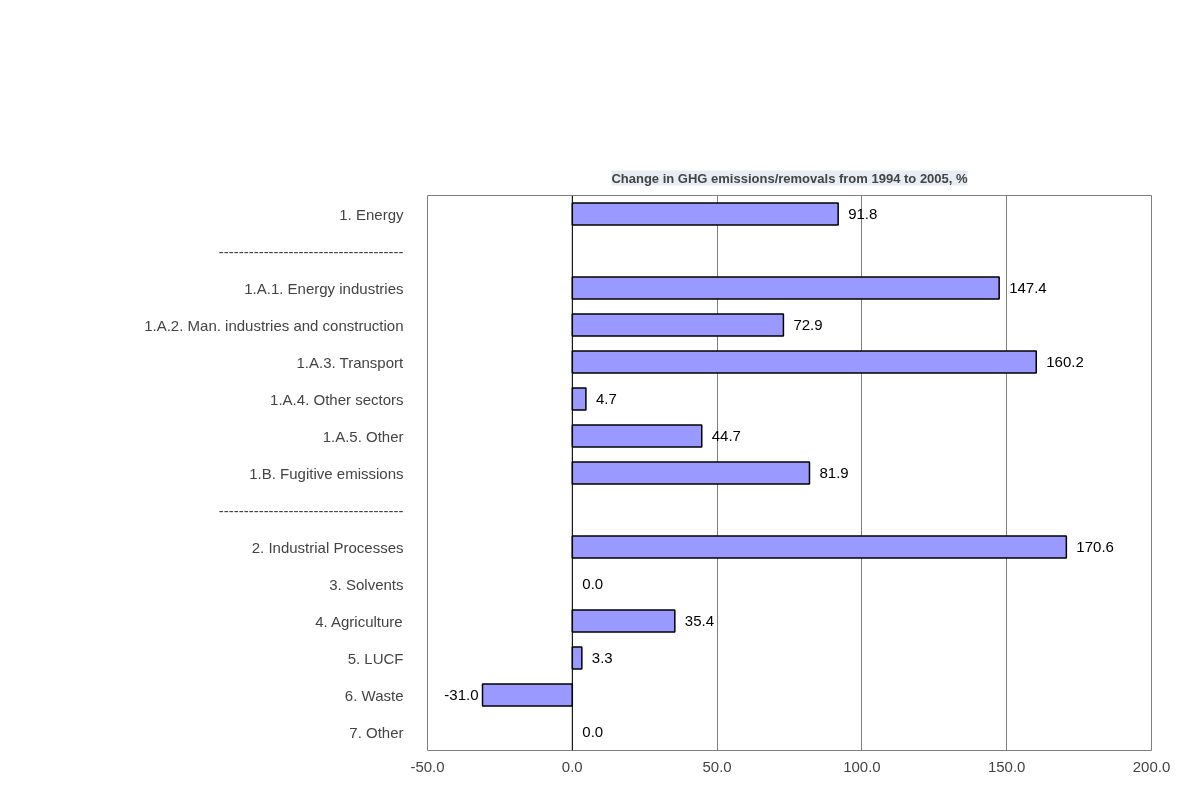 This screenshot has height=790, width=1179. I want to click on y-tick-label: 1.B. Fugitive emissions, so click(326, 473).